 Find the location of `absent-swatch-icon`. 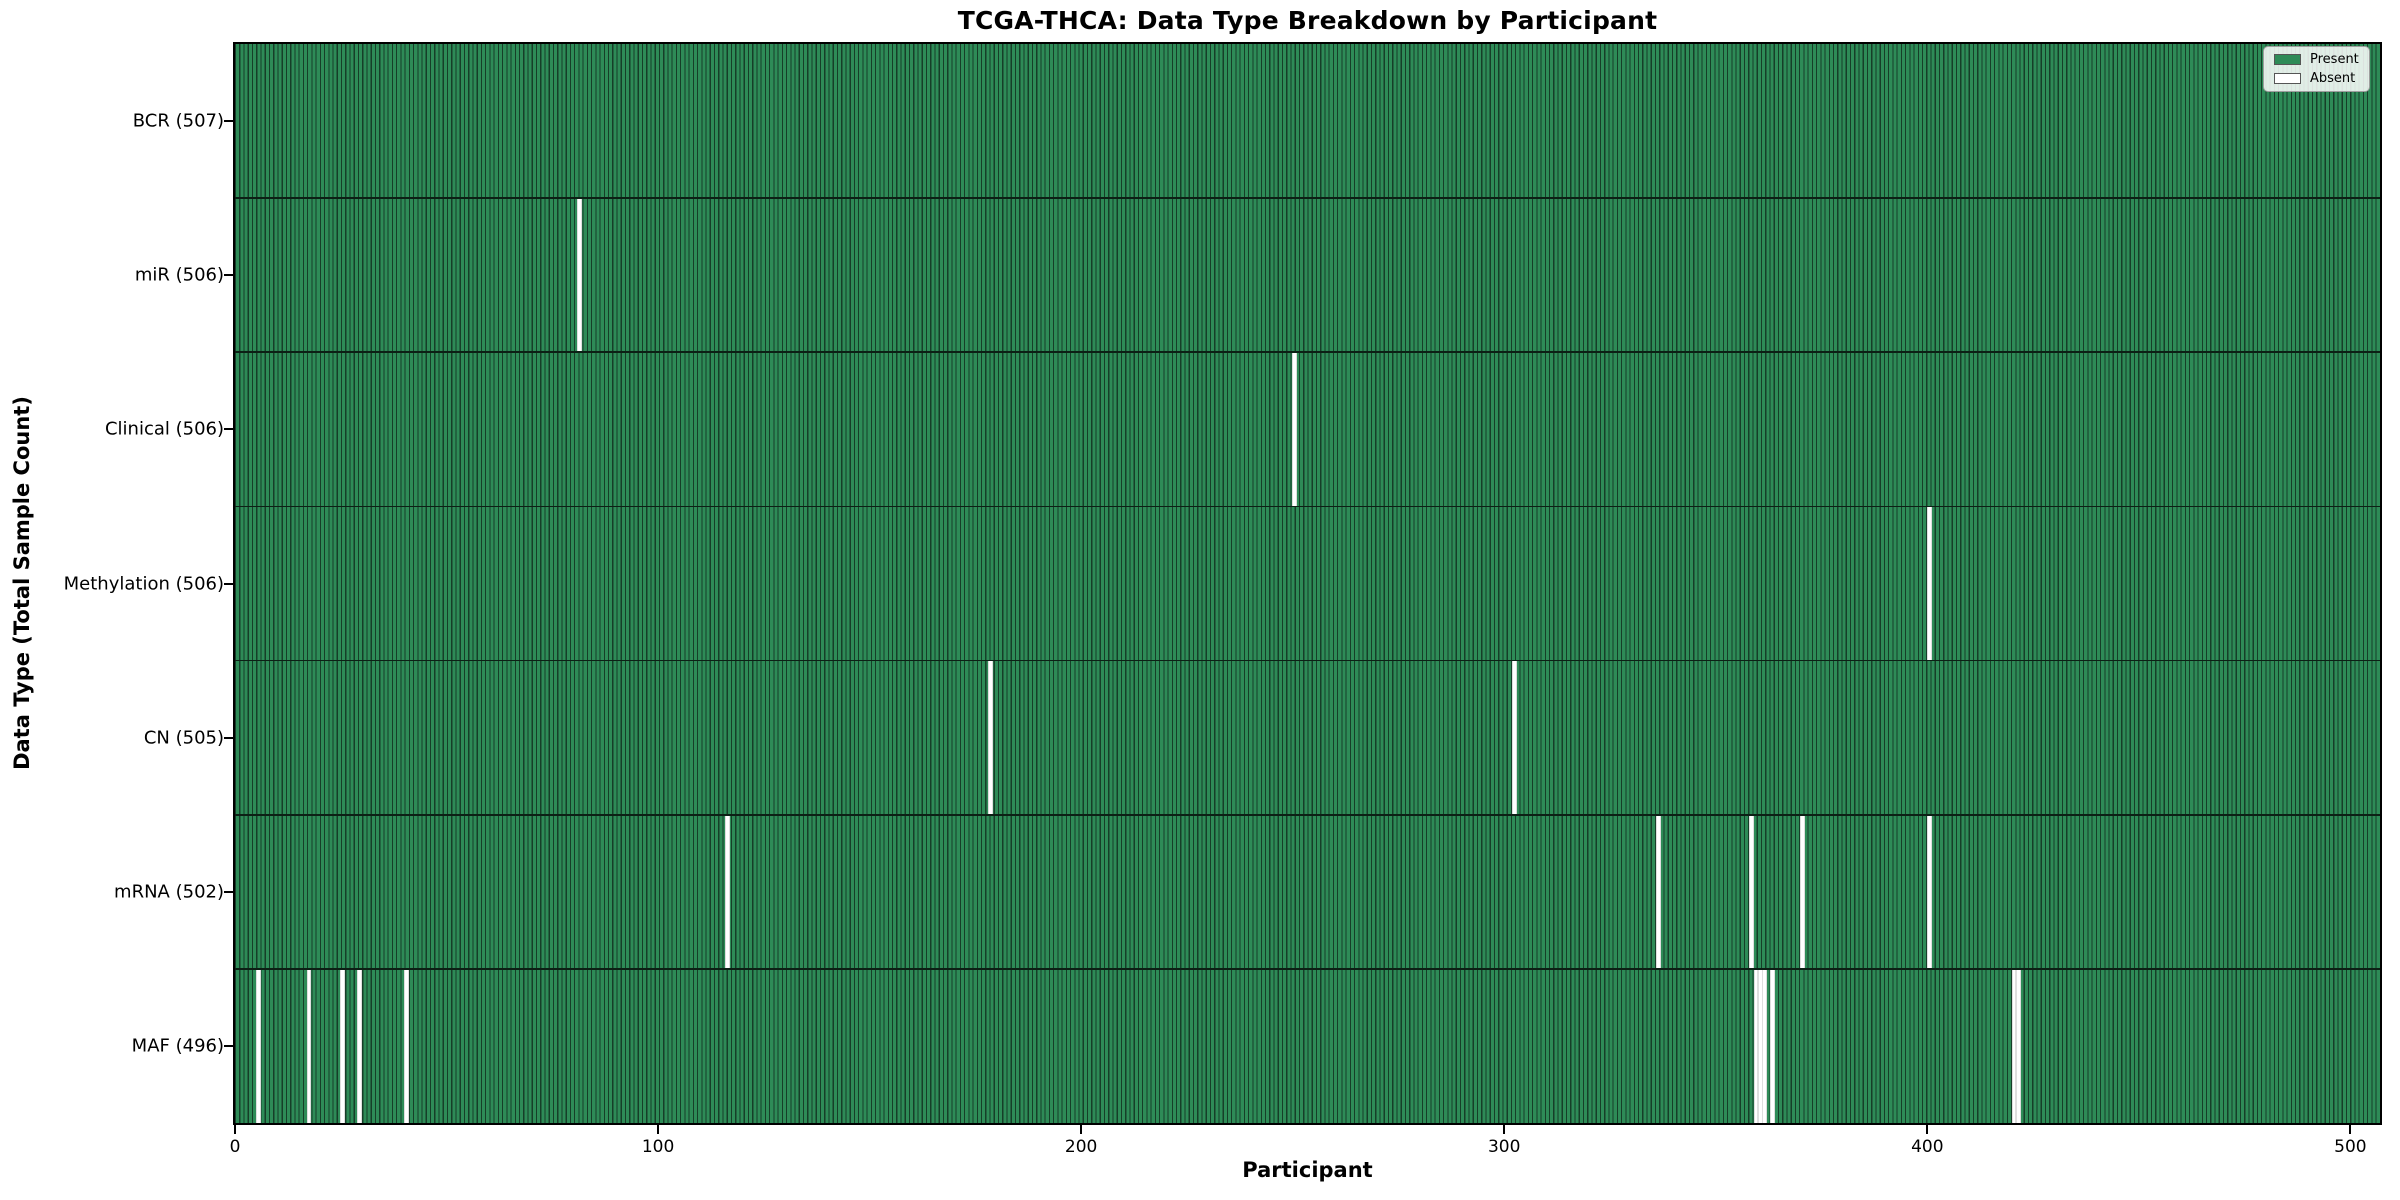

absent-swatch-icon is located at coordinates (2287, 78).